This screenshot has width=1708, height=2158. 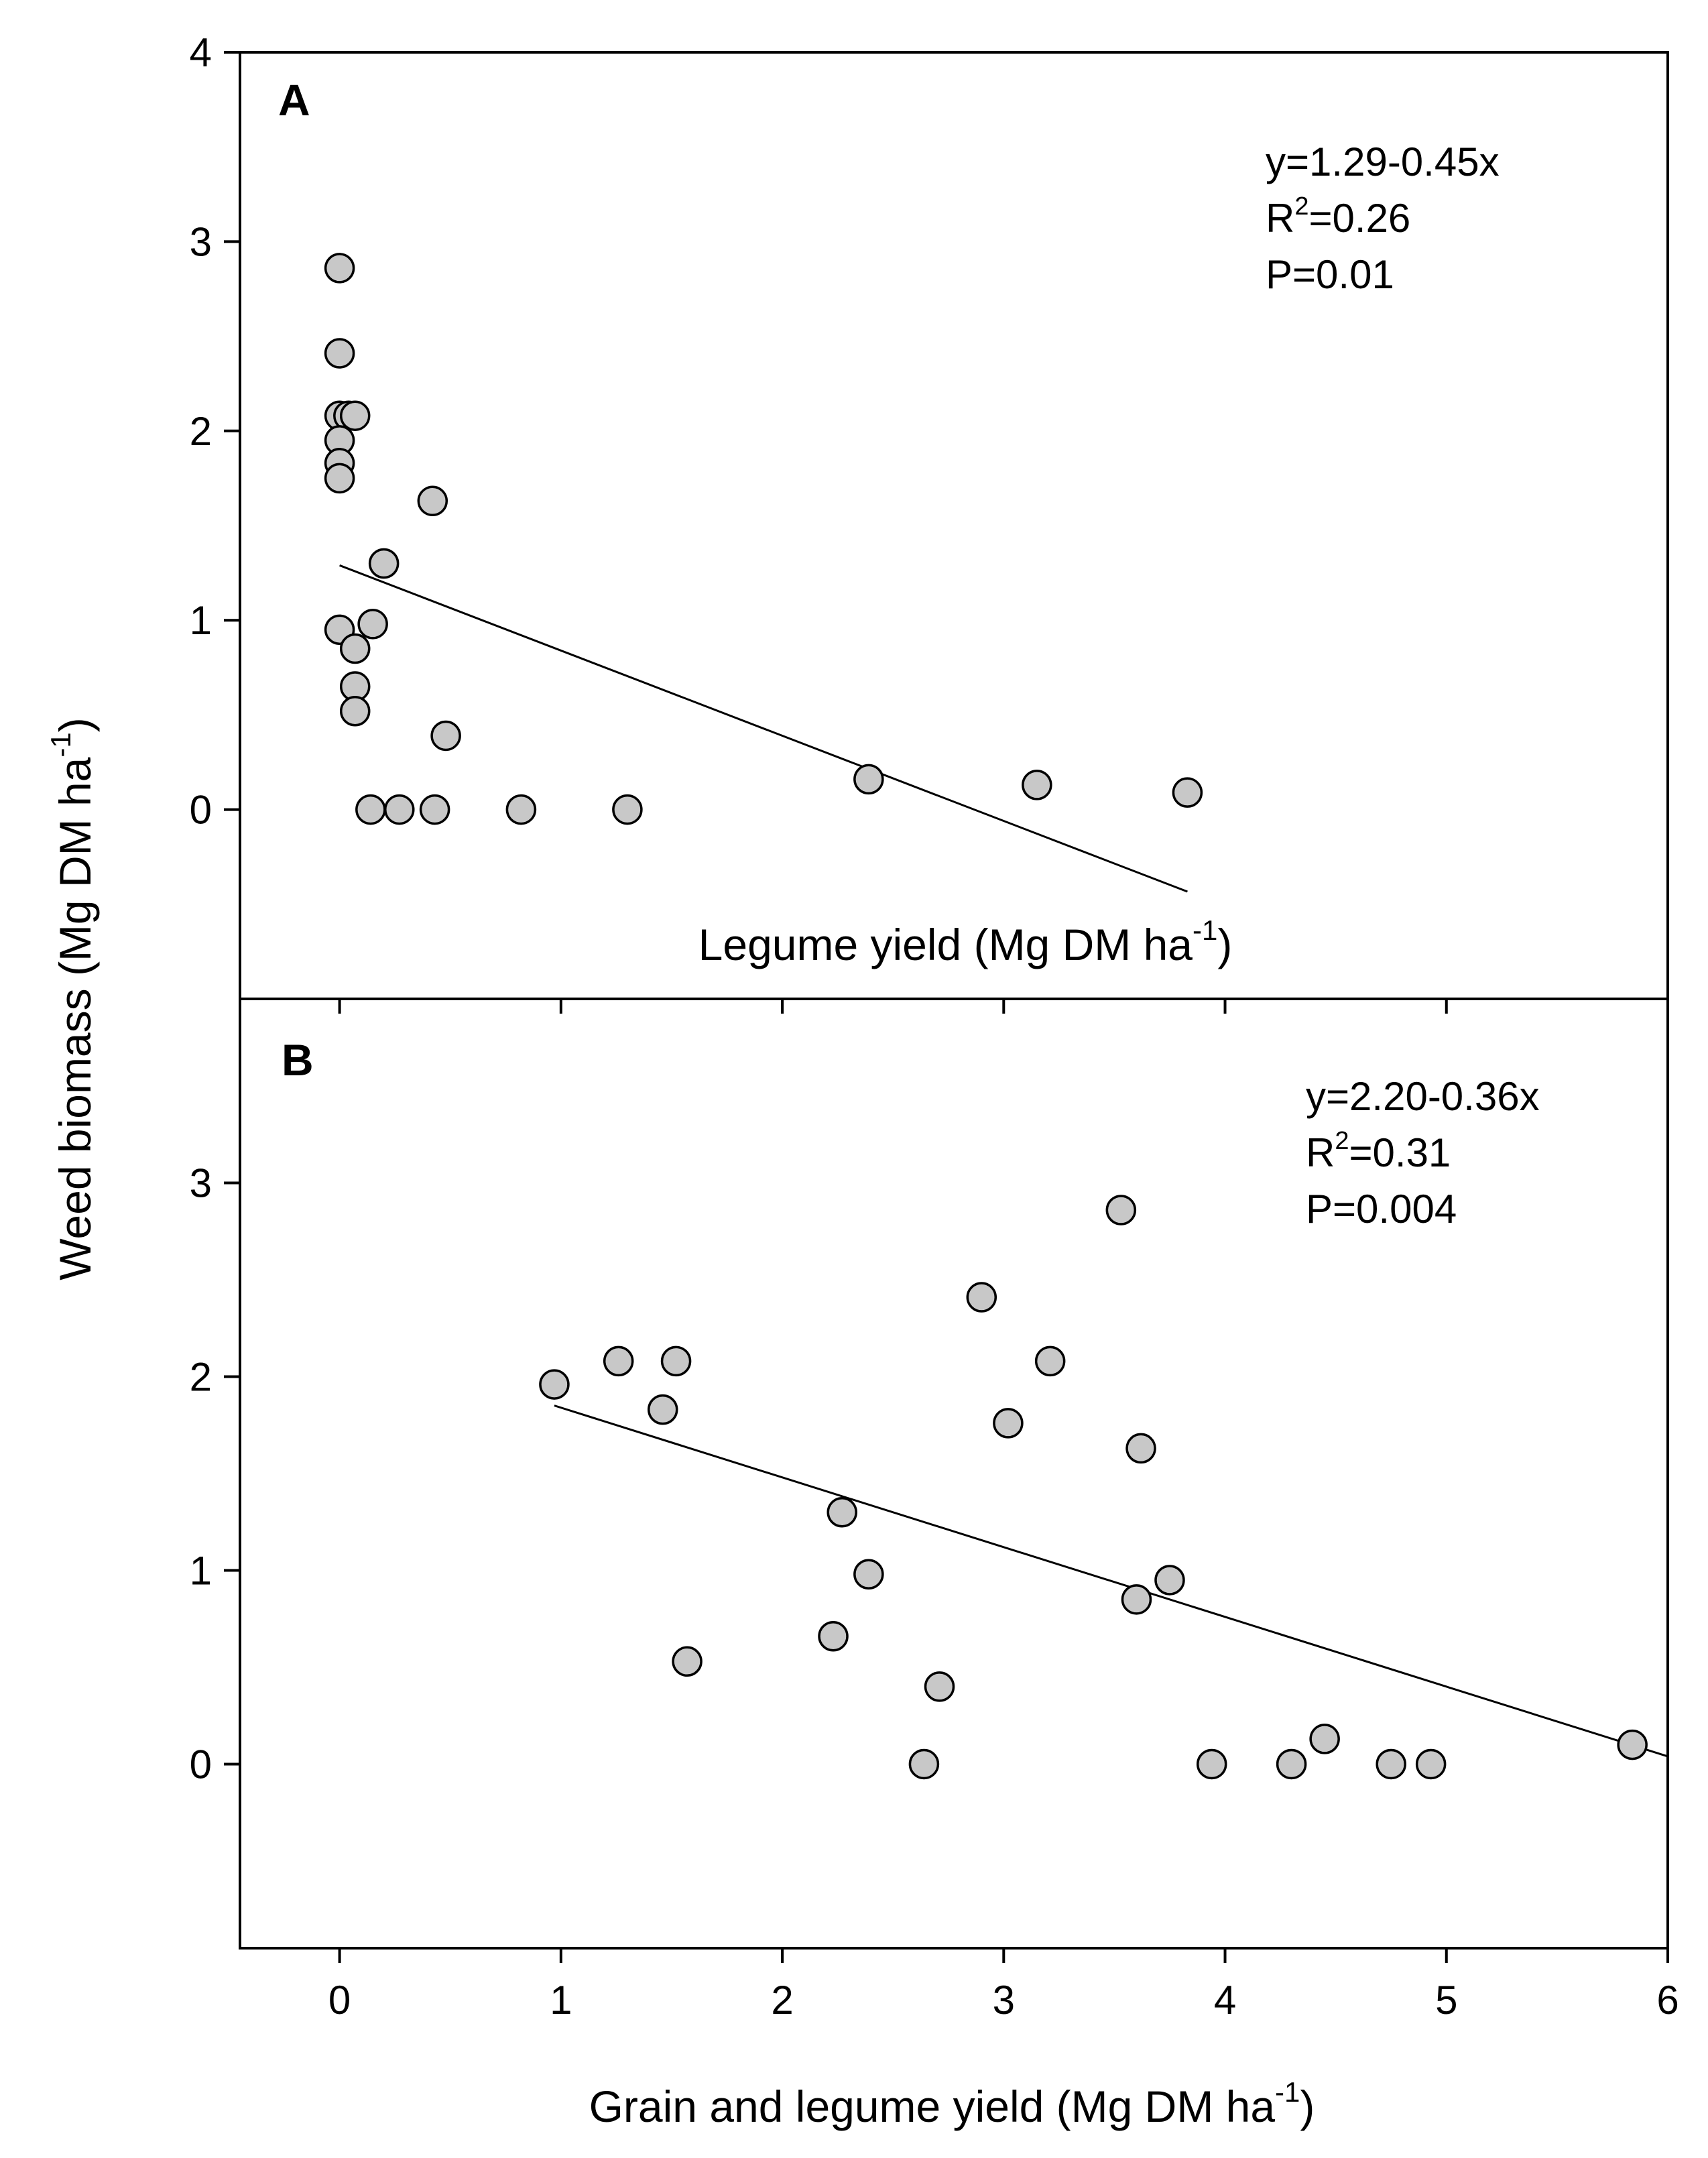 I want to click on panel-a-y-ticks: 0 1 2 3 4, so click(x=215, y=432).